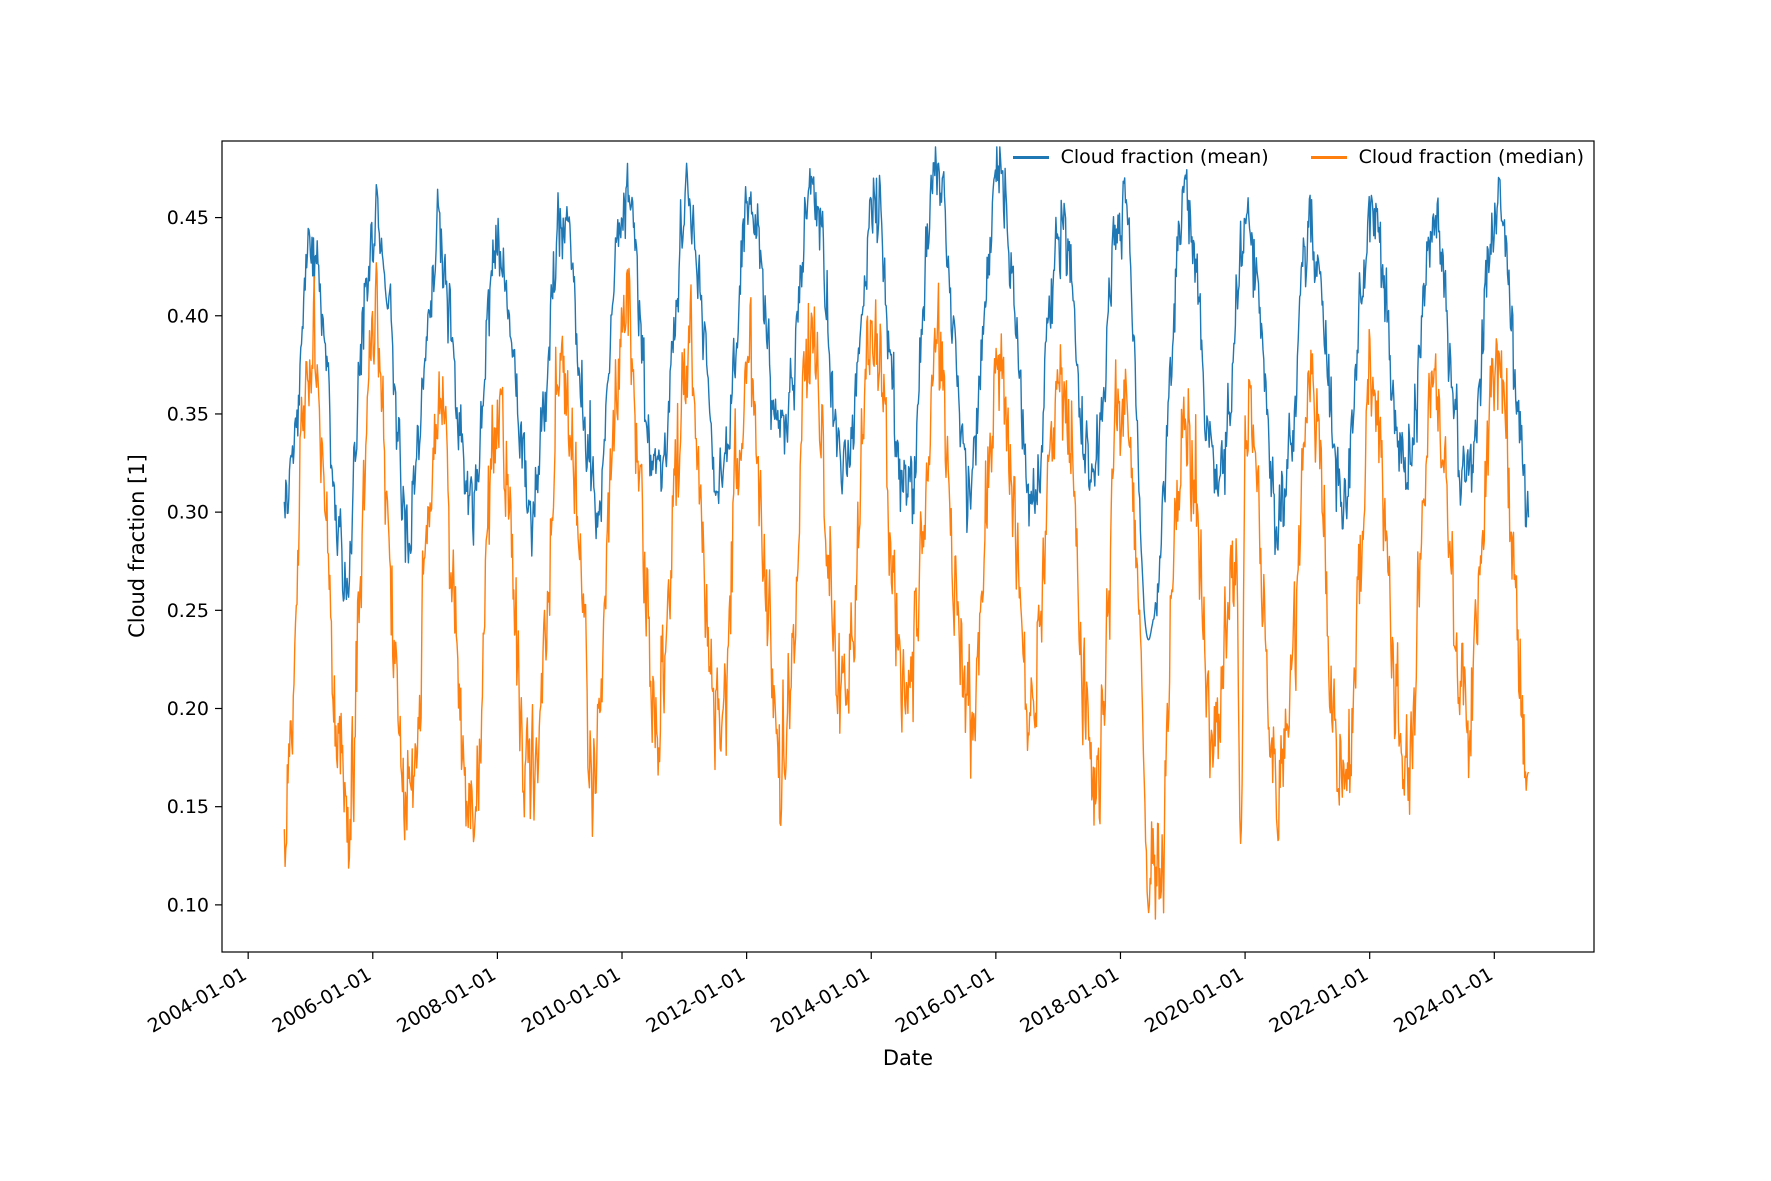 The image size is (1771, 1181). Describe the element at coordinates (908, 1058) in the screenshot. I see `x-axis-title: Date` at that location.